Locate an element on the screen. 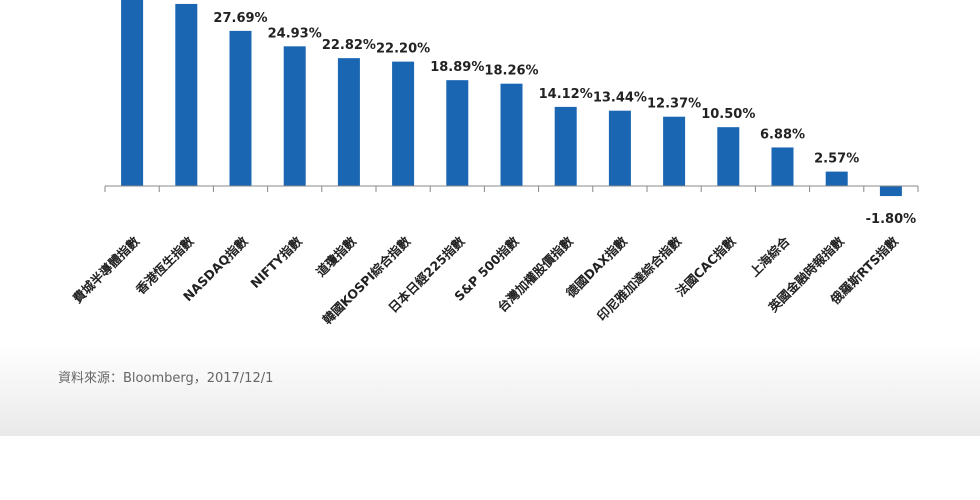 Image resolution: width=980 pixels, height=500 pixels. value-label: 24.93% is located at coordinates (295, 33).